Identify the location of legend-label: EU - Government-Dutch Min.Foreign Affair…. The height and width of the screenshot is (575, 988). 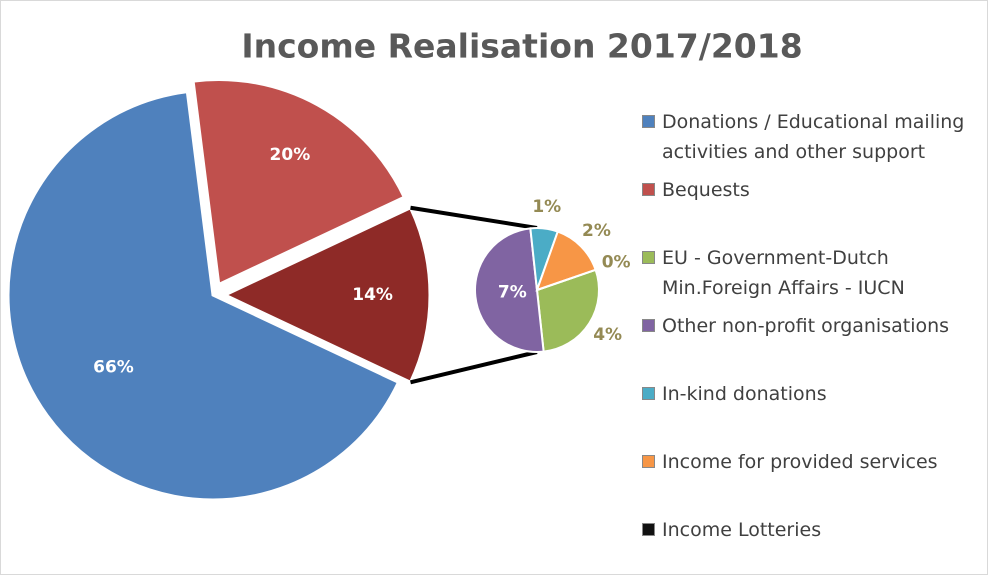
(783, 273).